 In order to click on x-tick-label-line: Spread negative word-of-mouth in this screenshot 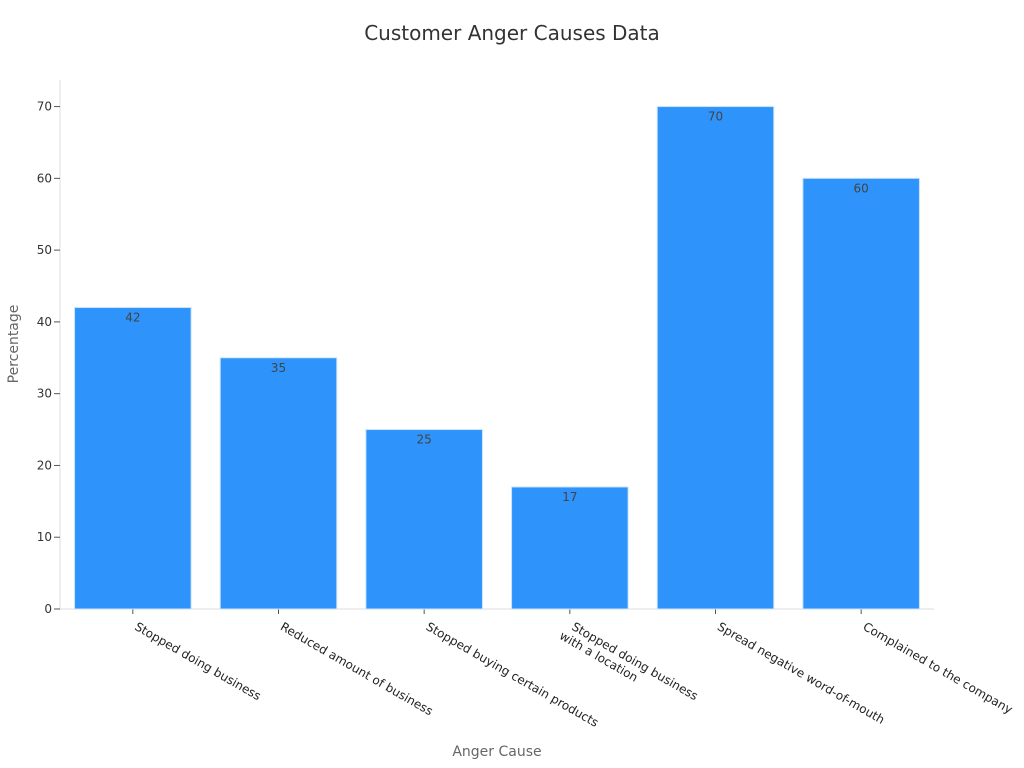, I will do `click(801, 672)`.